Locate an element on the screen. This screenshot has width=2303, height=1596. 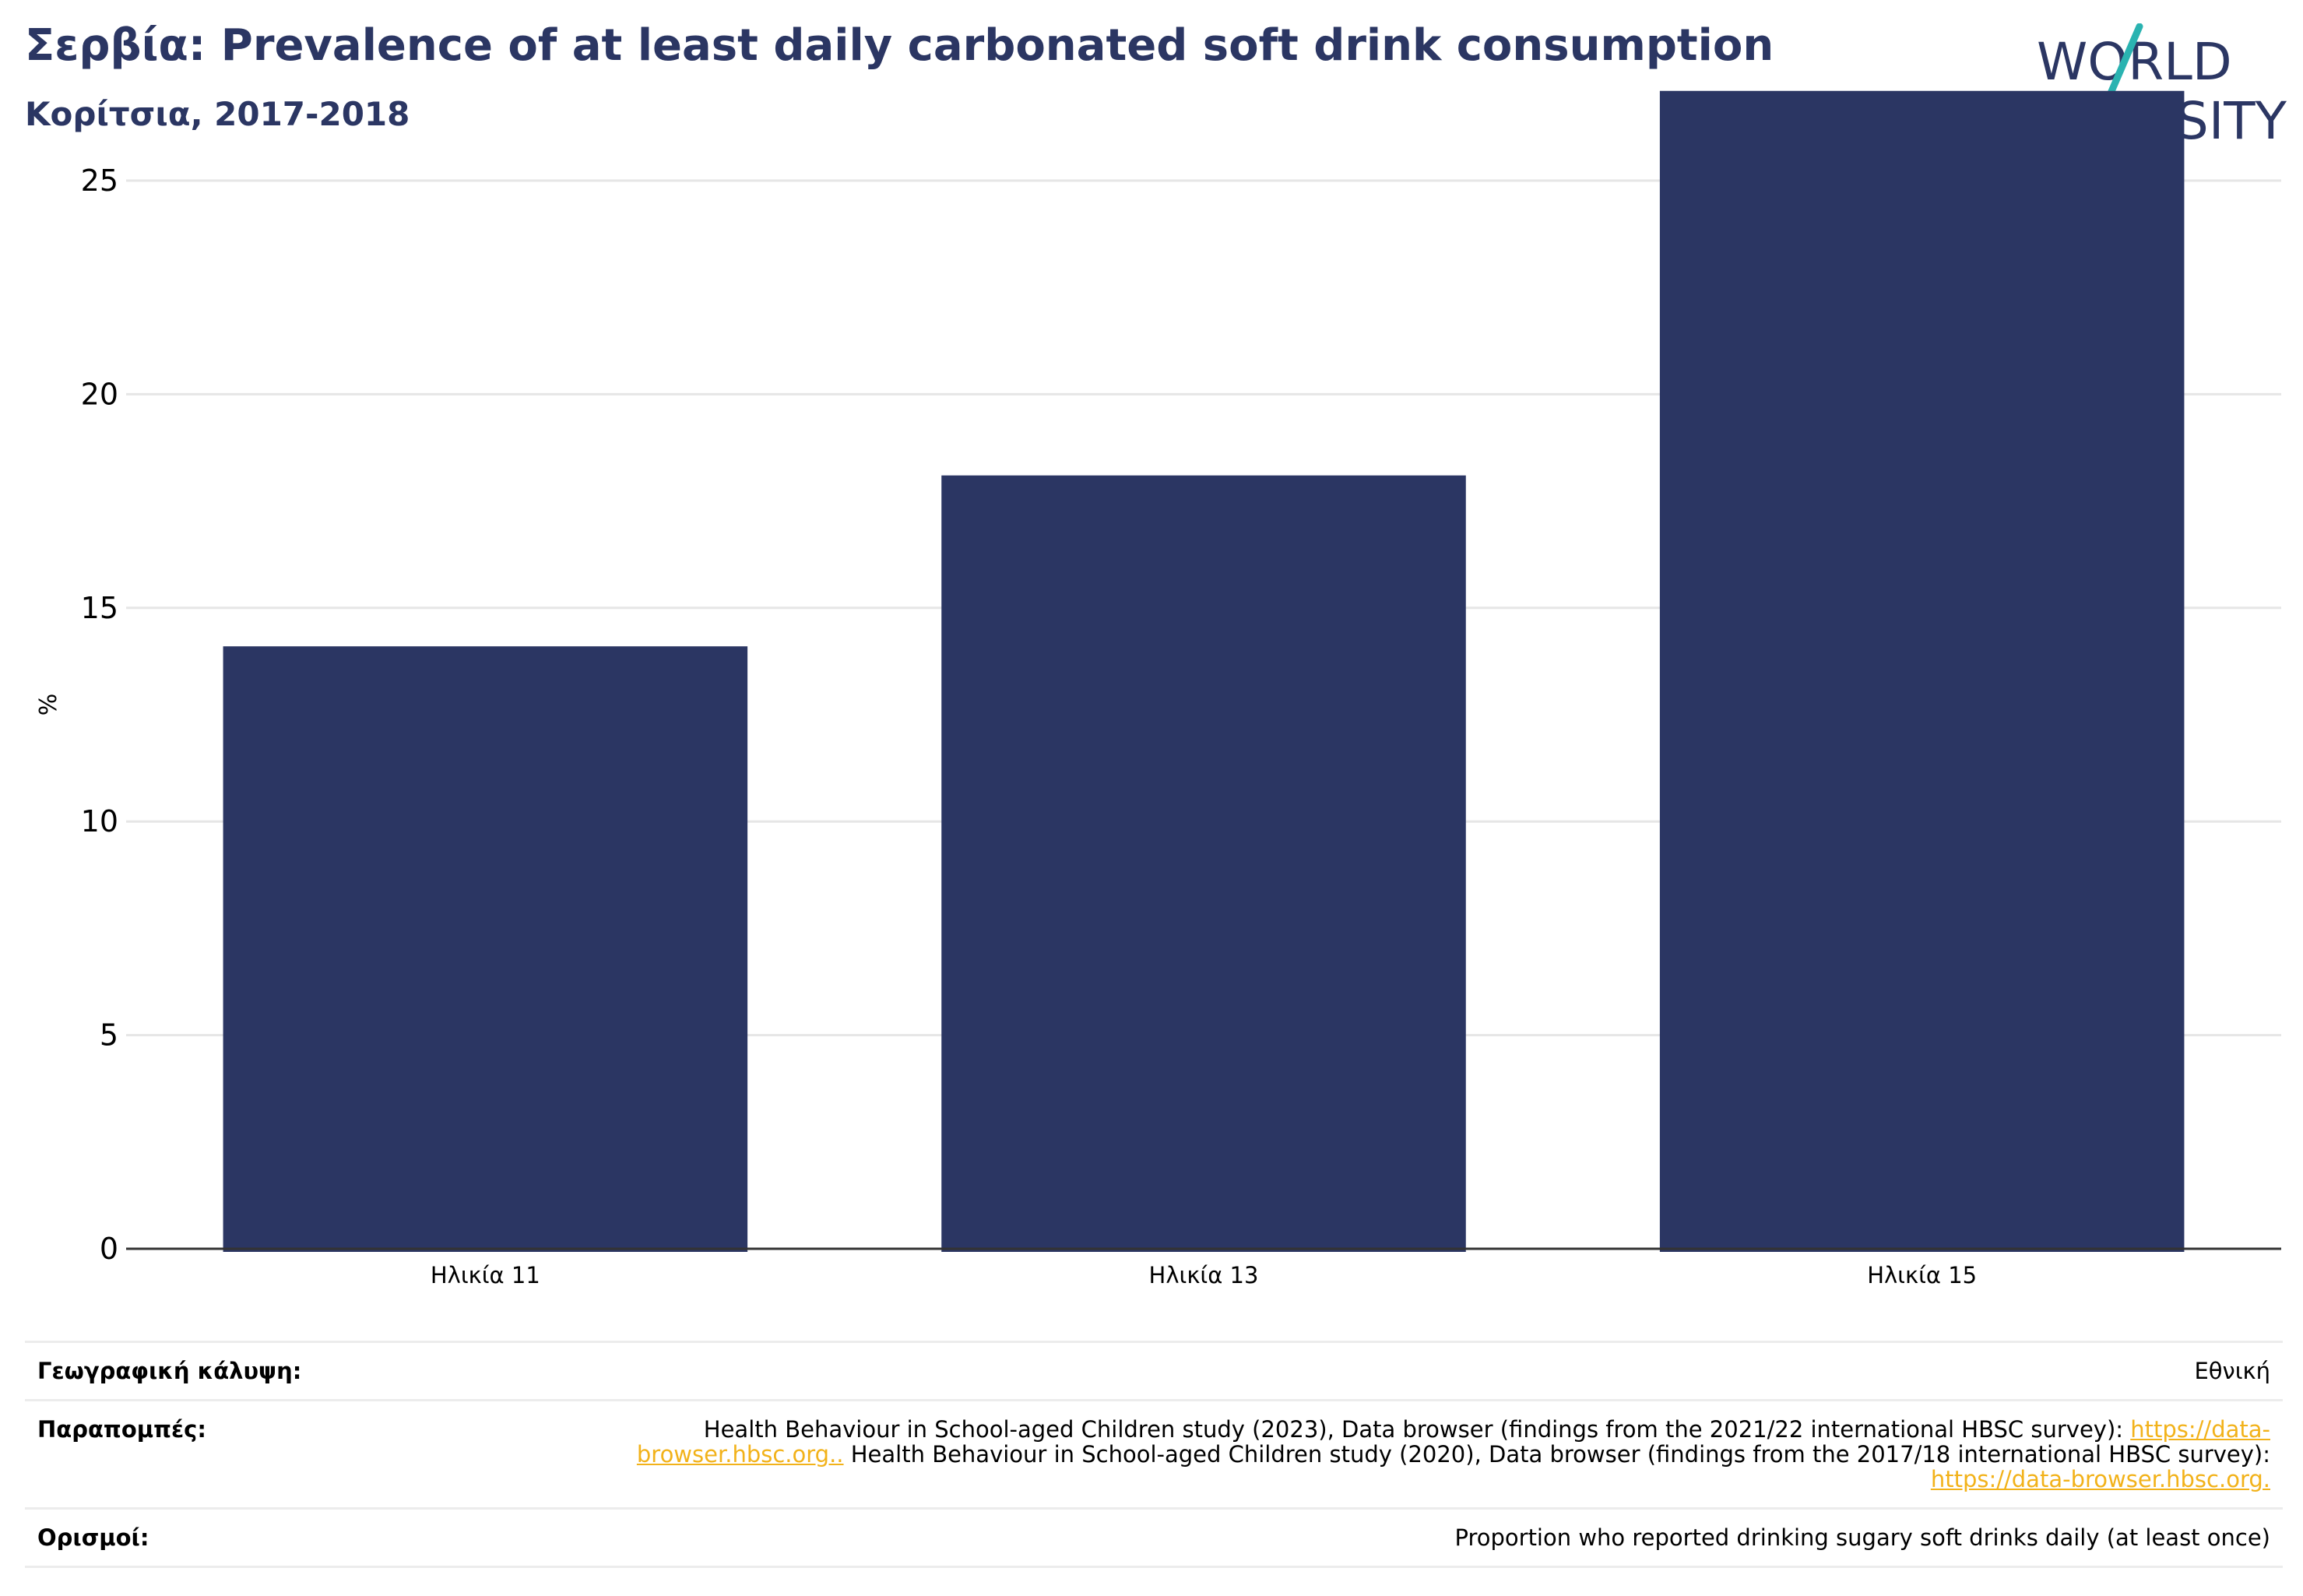
y-tick-label: 20 is located at coordinates (99, 394).